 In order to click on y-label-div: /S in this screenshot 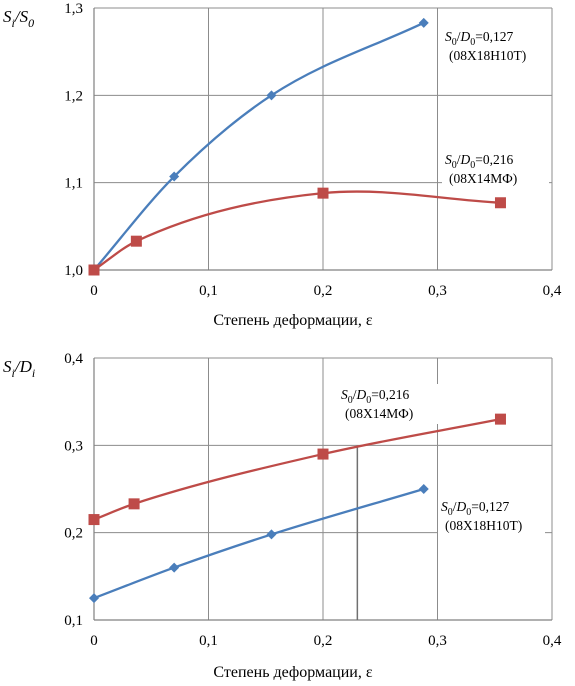, I will do `click(21, 16)`.